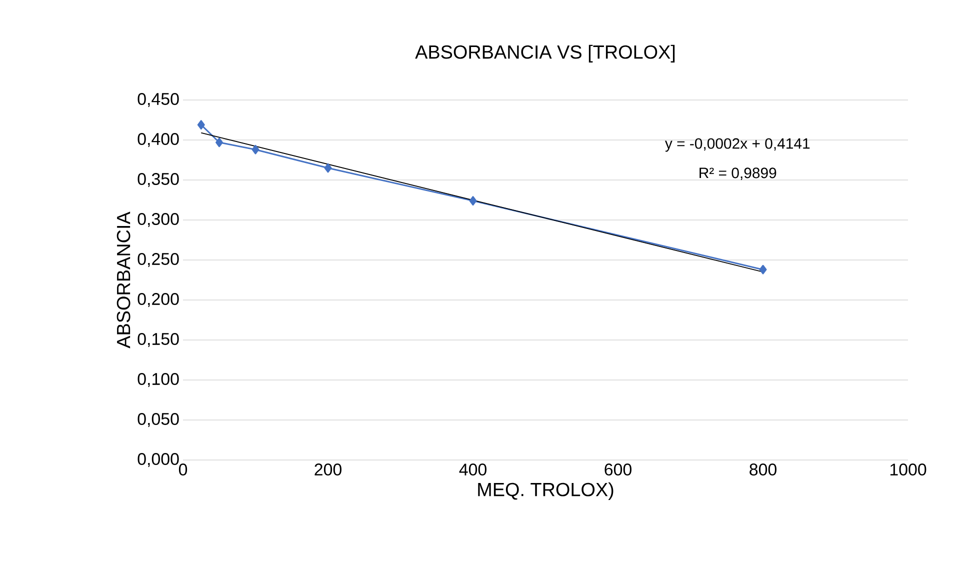 The height and width of the screenshot is (581, 958). I want to click on annotation: R² = 0,9899, so click(738, 174).